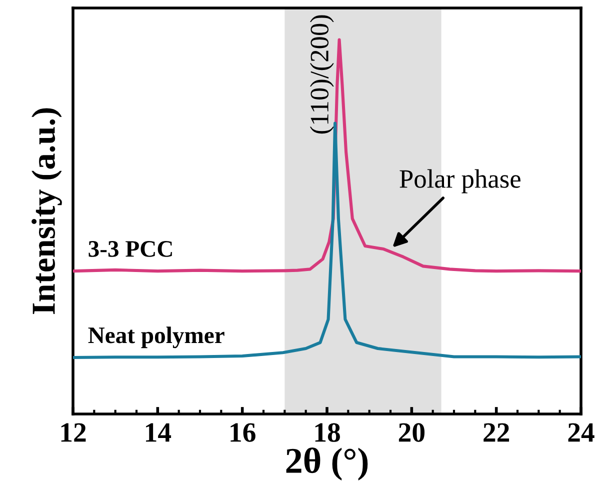 The image size is (599, 489). I want to click on series-label: Neat polymer, so click(156, 337).